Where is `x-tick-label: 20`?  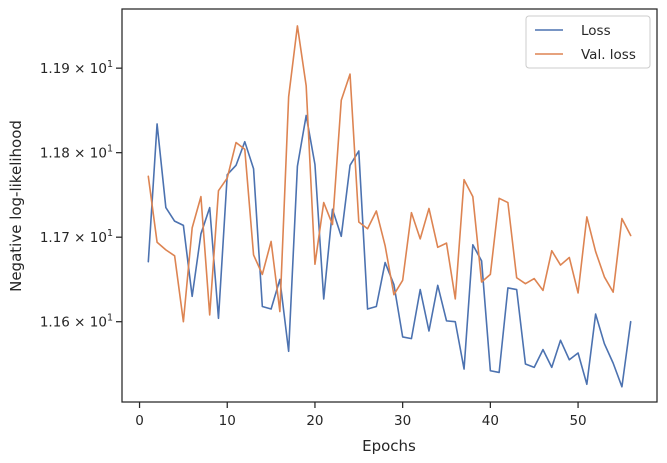 x-tick-label: 20 is located at coordinates (314, 421).